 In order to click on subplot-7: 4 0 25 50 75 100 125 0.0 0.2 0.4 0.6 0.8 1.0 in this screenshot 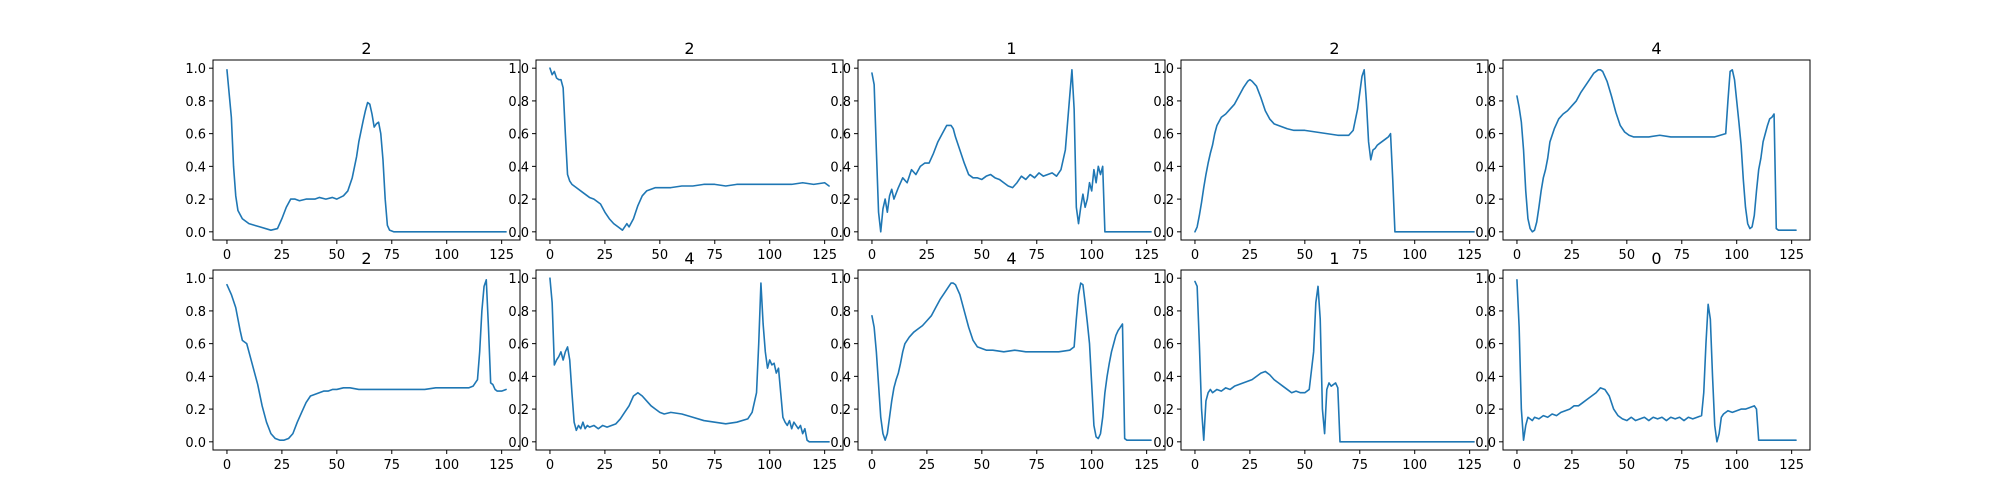, I will do `click(676, 361)`.